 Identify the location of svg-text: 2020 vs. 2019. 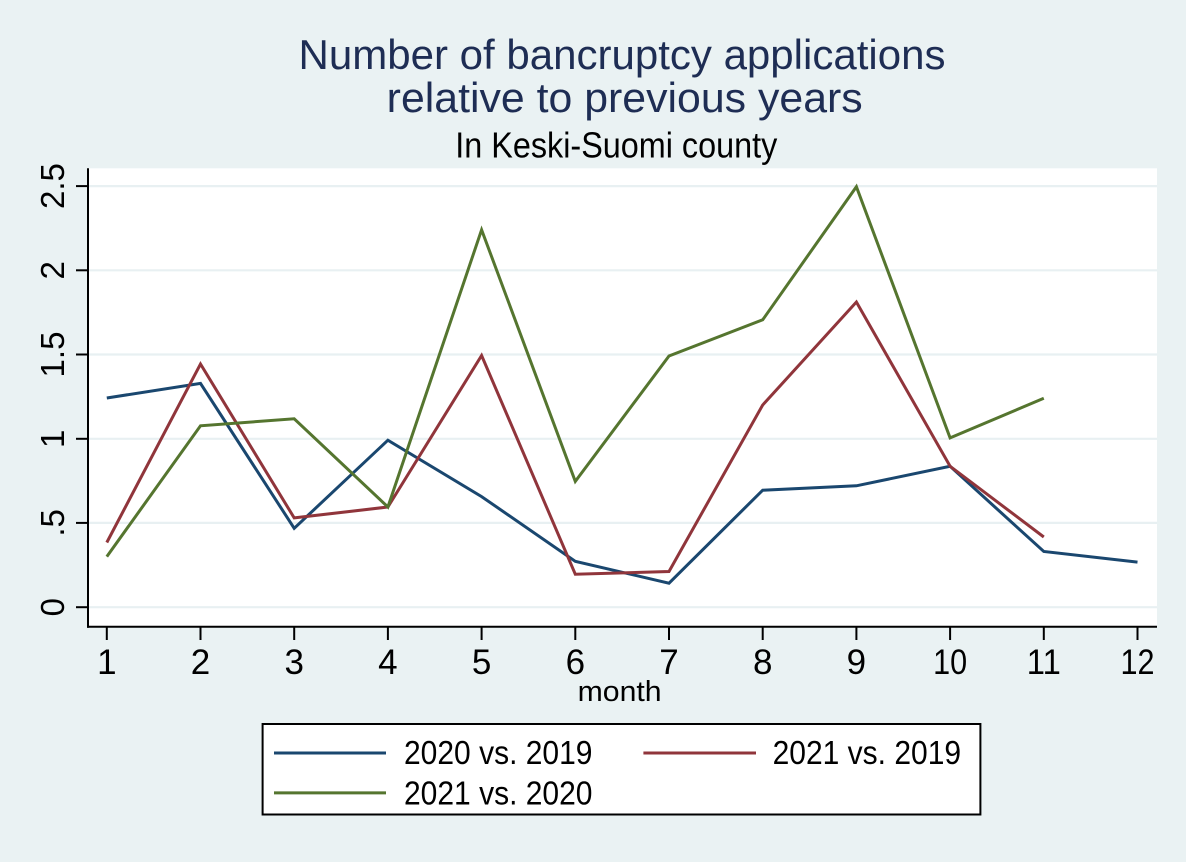
(498, 752).